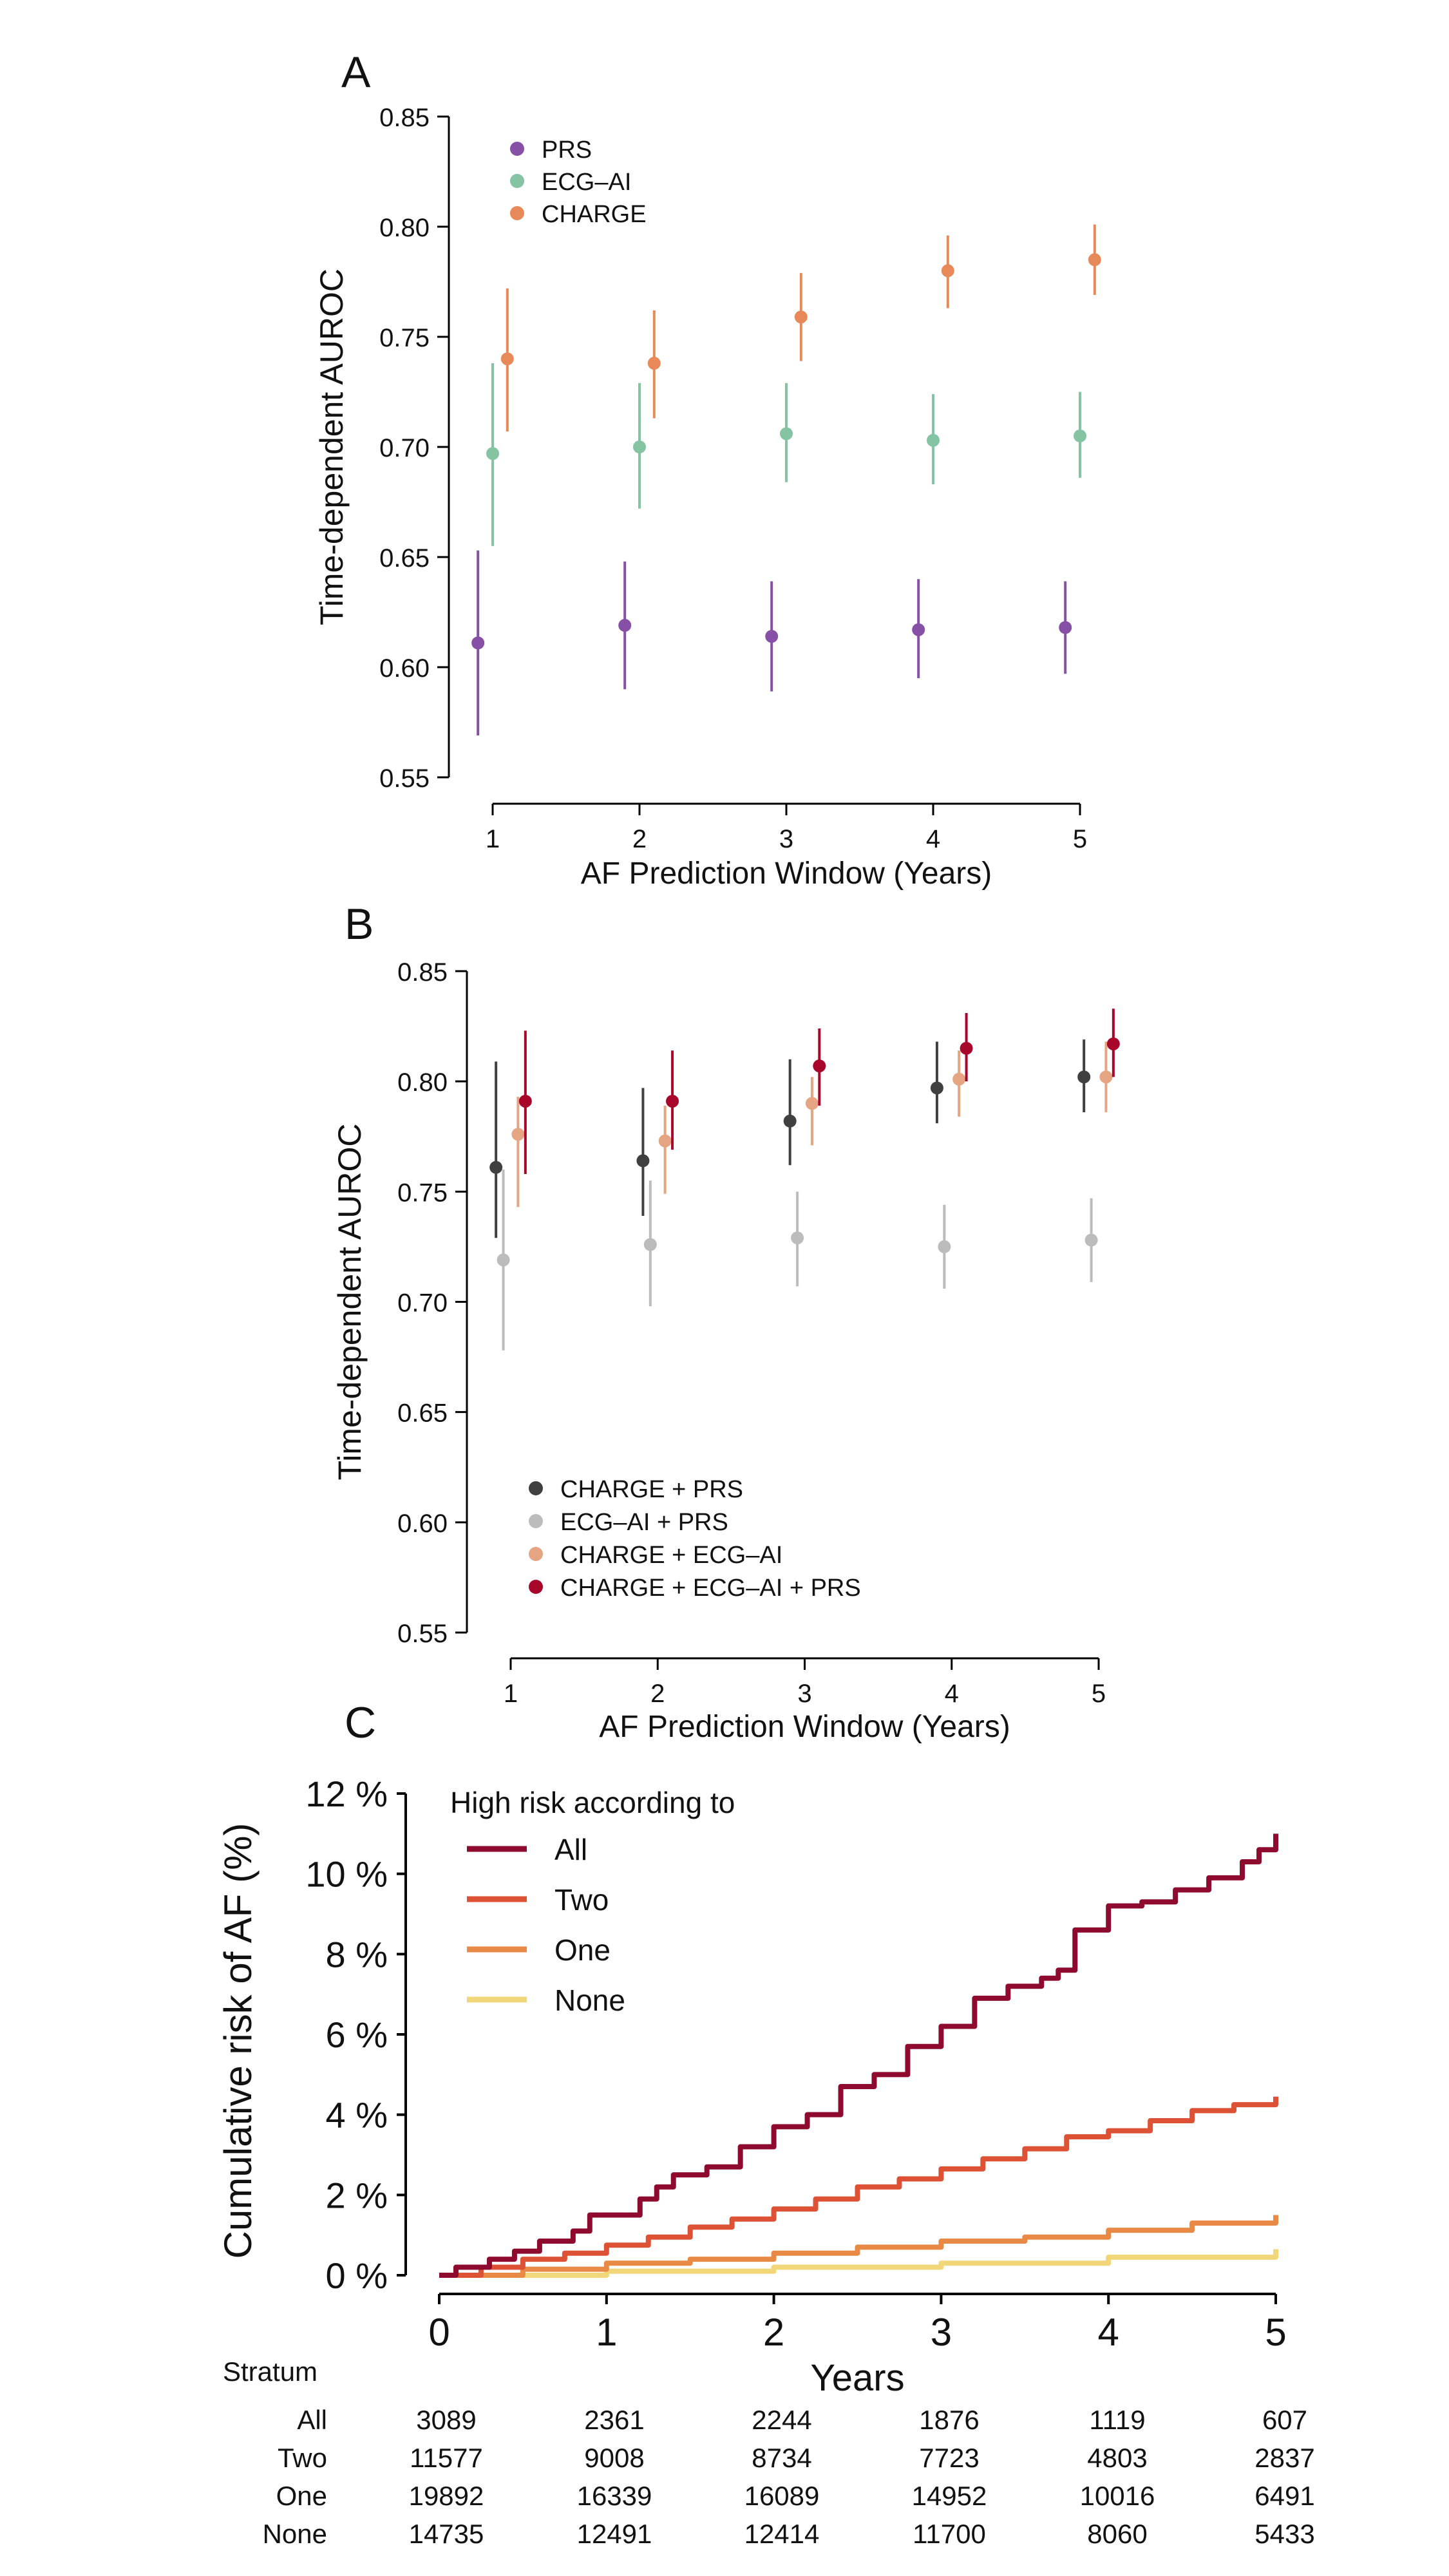 This screenshot has width=1449, height=2576. Describe the element at coordinates (644, 1523) in the screenshot. I see `legend-label: ECG–AI + PRS` at that location.